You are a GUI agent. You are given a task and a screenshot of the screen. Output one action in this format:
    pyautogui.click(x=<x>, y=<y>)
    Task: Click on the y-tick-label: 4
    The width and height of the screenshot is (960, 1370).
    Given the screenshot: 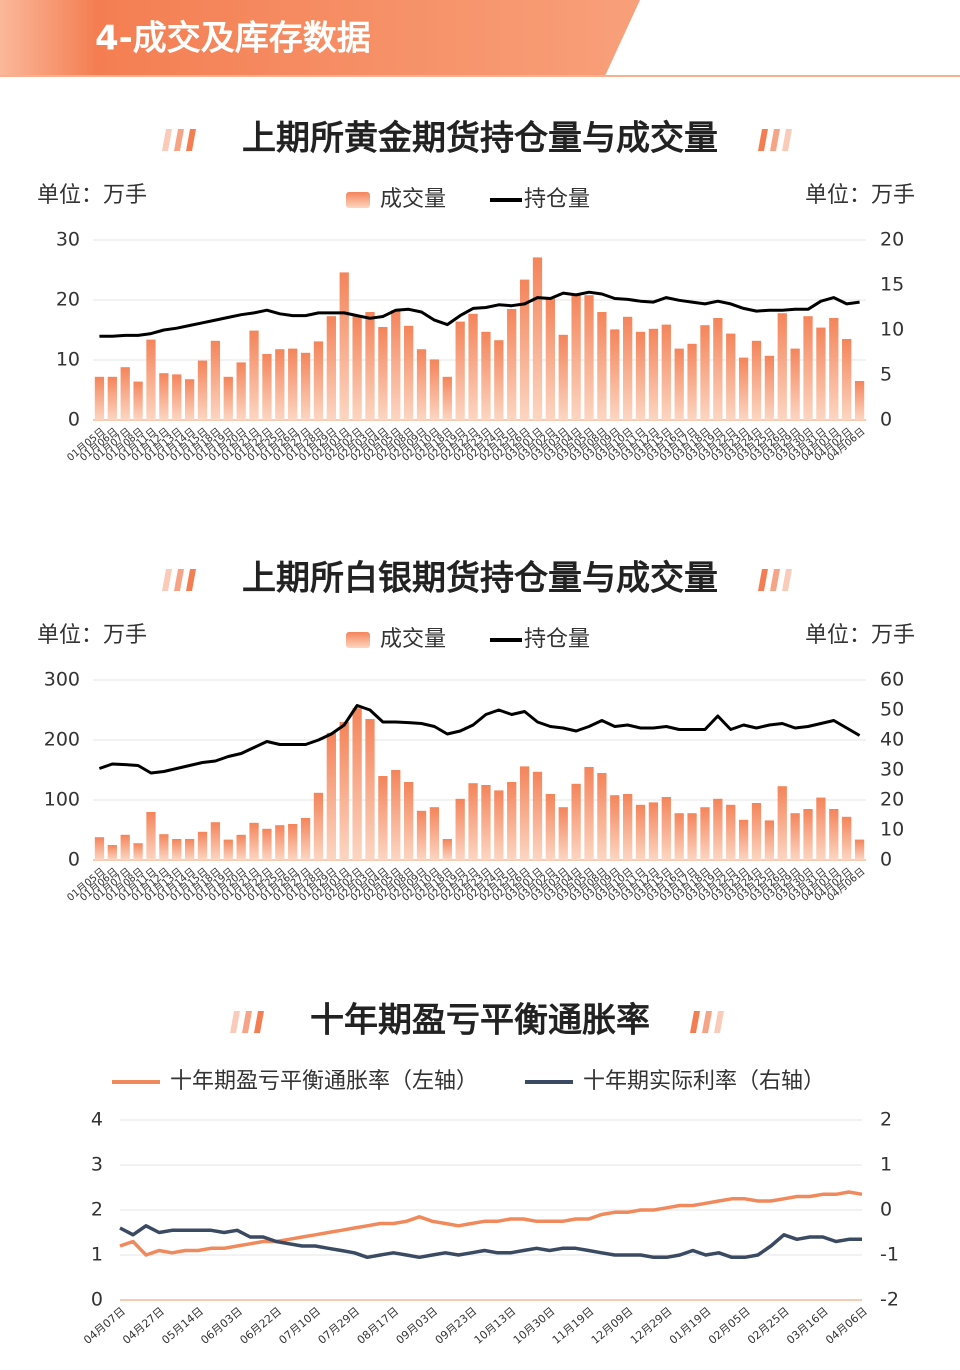 What is the action you would take?
    pyautogui.click(x=97, y=1120)
    